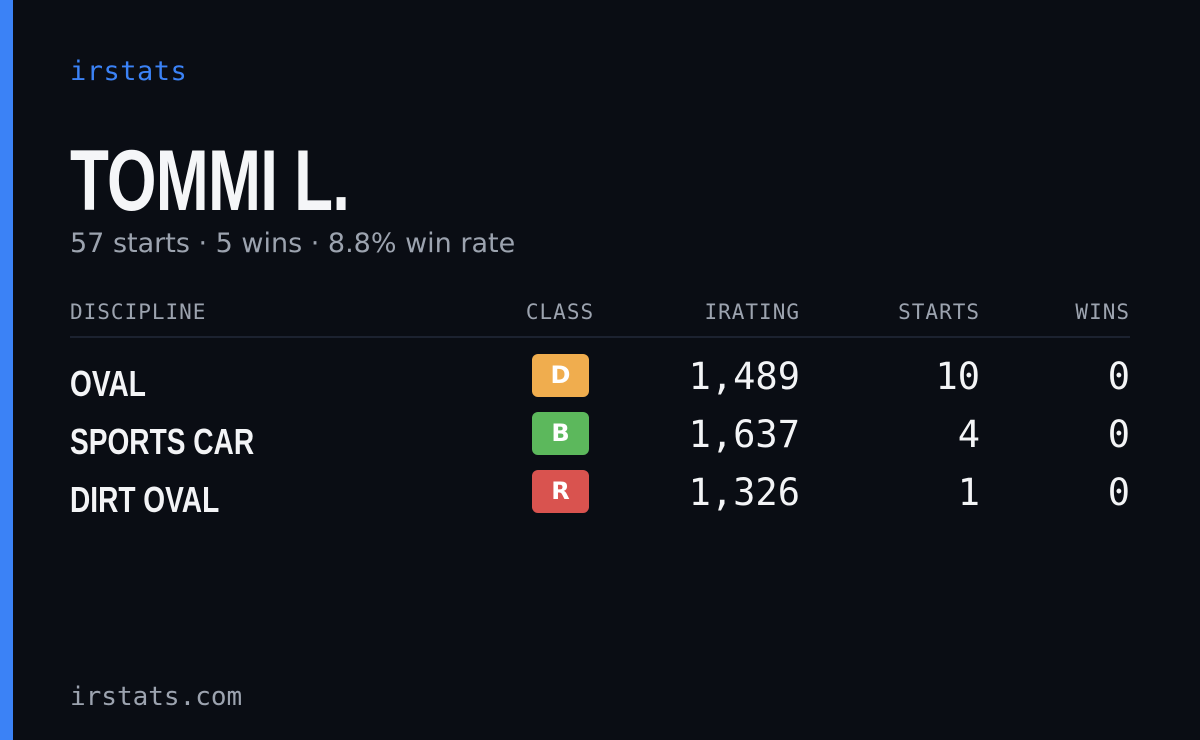 The width and height of the screenshot is (1200, 740). I want to click on table-row: SPORTS CAR B 1,637 4 0, so click(600, 441).